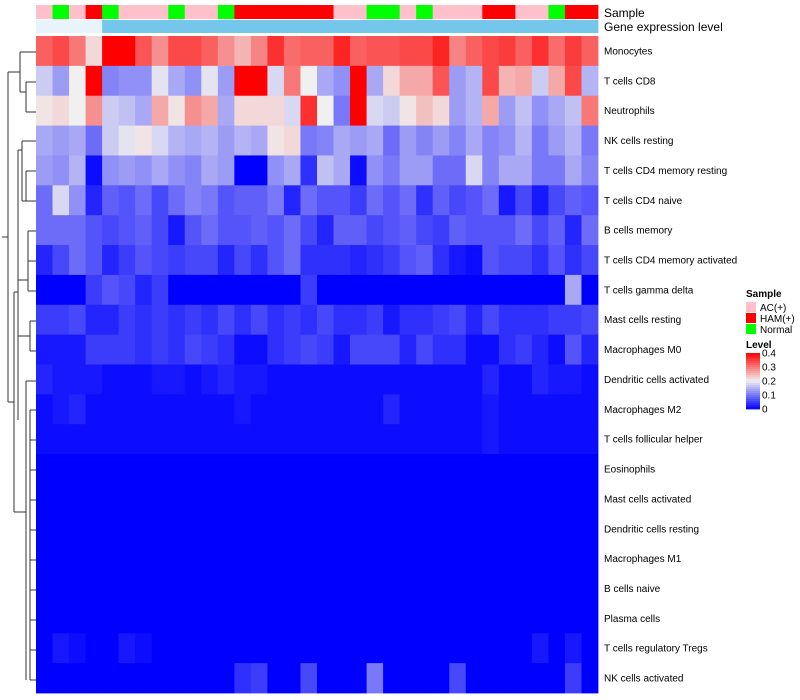 The width and height of the screenshot is (800, 700). I want to click on sample-legend-swatch, so click(751, 307).